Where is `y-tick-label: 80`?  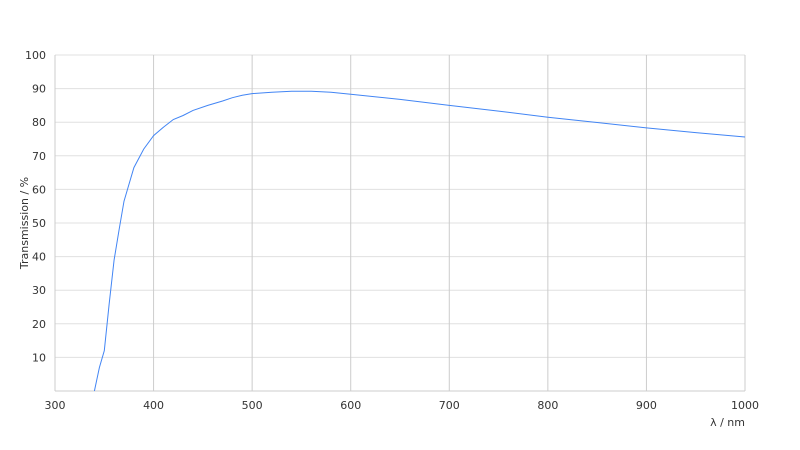 y-tick-label: 80 is located at coordinates (39, 122).